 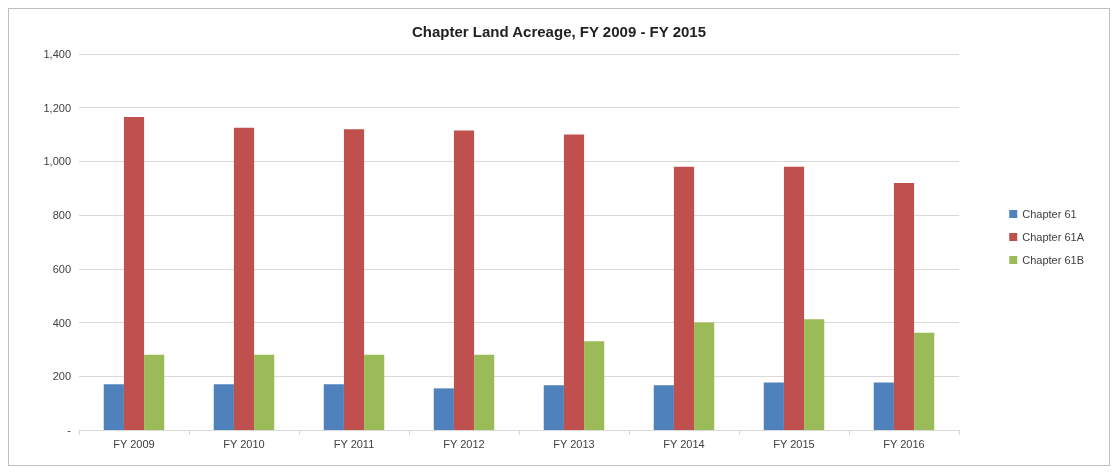 What do you see at coordinates (244, 443) in the screenshot?
I see `x-tick-label: FY 2010` at bounding box center [244, 443].